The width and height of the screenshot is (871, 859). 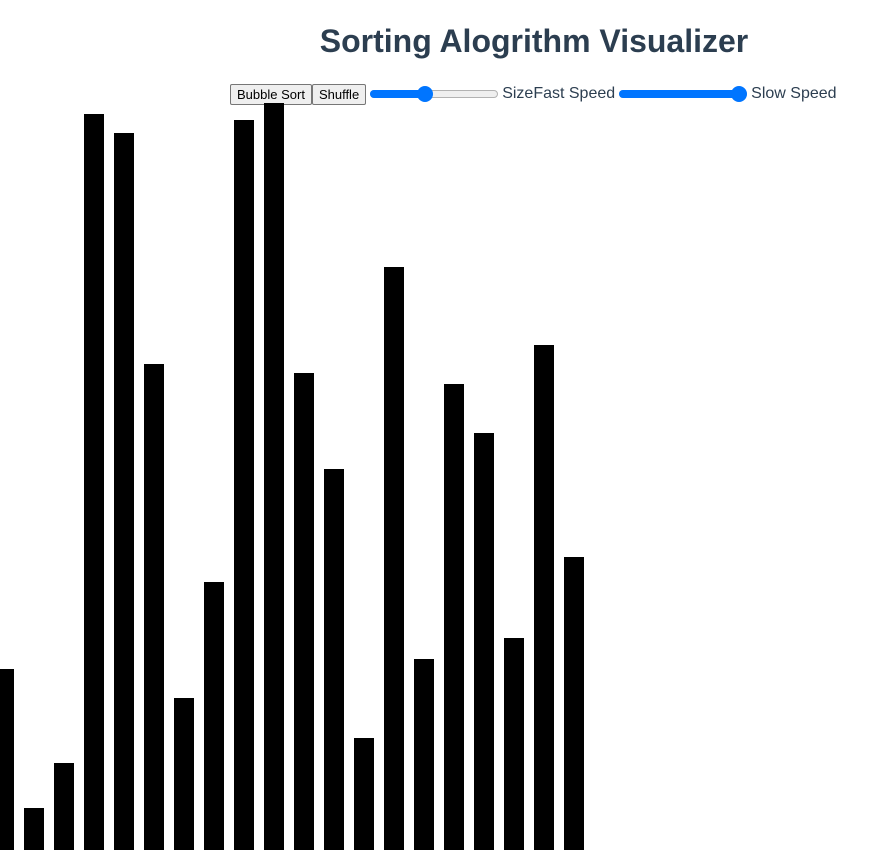 I want to click on size-slider-thumb, so click(x=425, y=94).